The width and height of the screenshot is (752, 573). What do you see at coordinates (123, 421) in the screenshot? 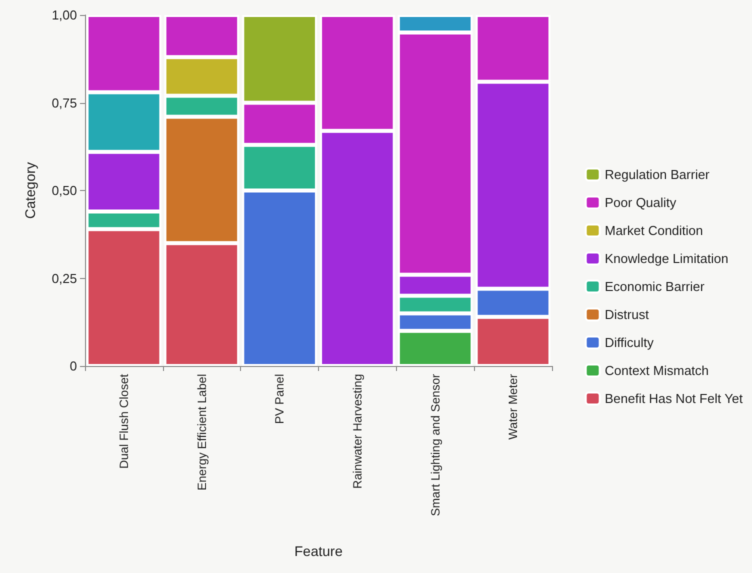
I see `x-tick-label: Dual Flush Closet` at bounding box center [123, 421].